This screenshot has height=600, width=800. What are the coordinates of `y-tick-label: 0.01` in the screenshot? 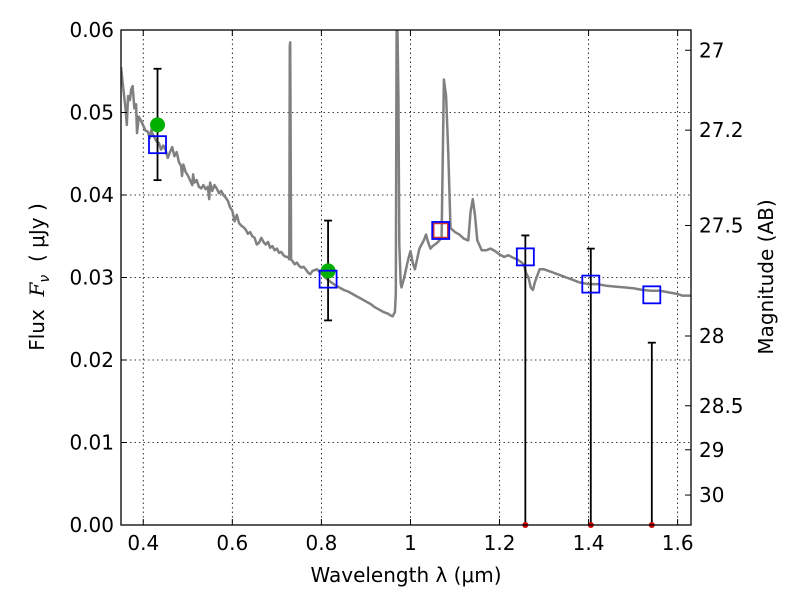 It's located at (91, 443).